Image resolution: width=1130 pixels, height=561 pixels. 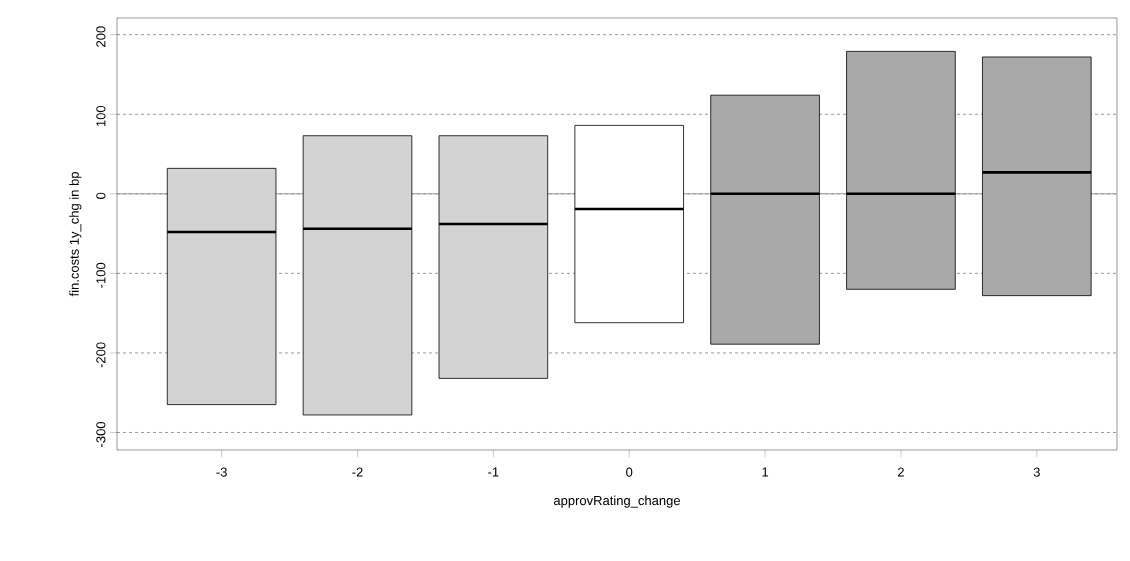 I want to click on y-tick-label: 200, so click(x=101, y=36).